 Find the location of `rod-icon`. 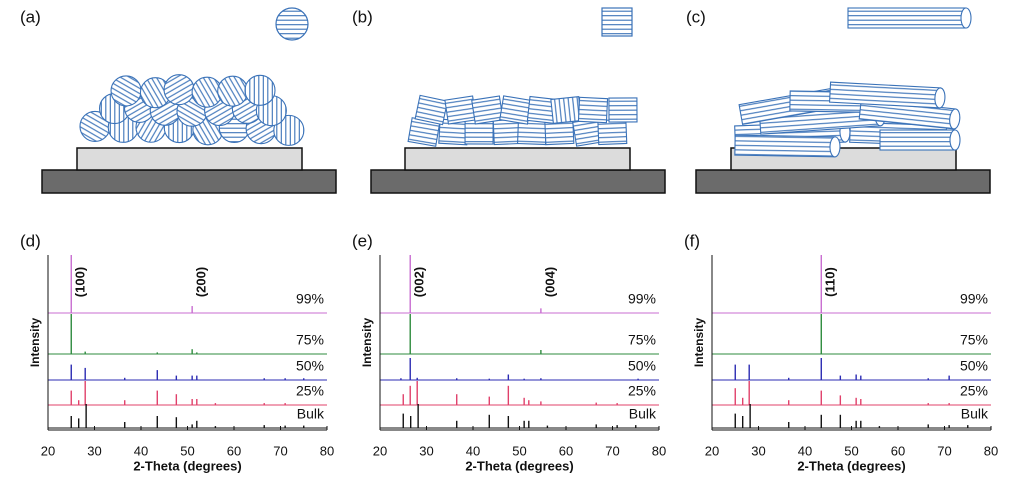

rod-icon is located at coordinates (909, 18).